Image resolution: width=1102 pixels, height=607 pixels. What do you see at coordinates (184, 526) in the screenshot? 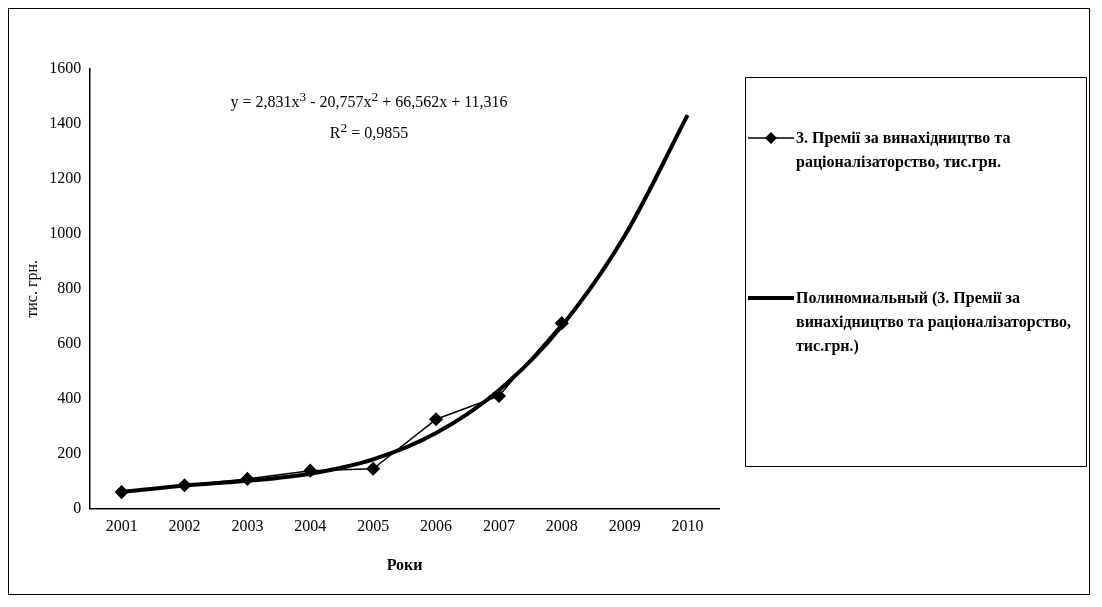
I see `x-tick-label: 2002` at bounding box center [184, 526].